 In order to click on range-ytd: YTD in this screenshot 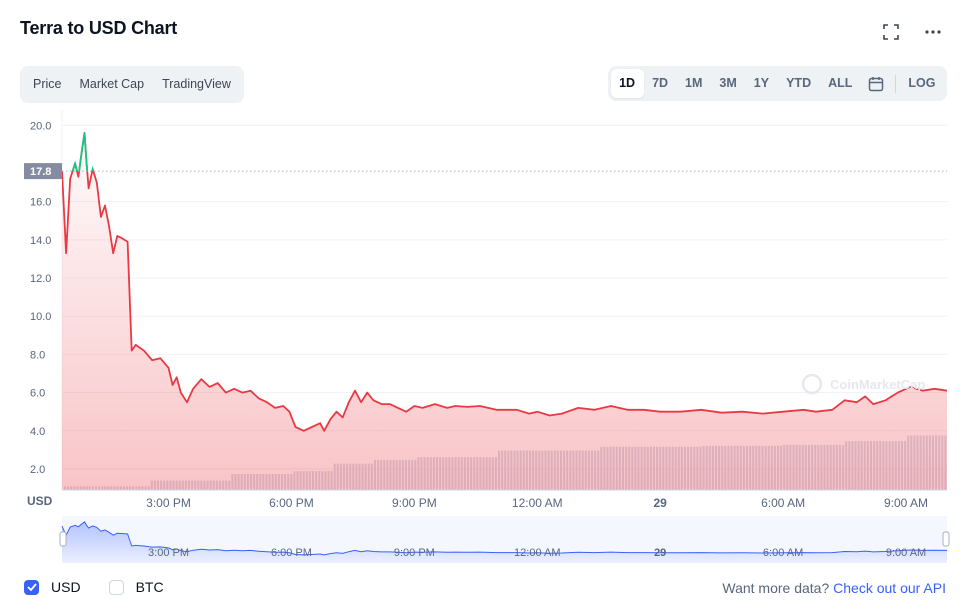, I will do `click(799, 83)`.